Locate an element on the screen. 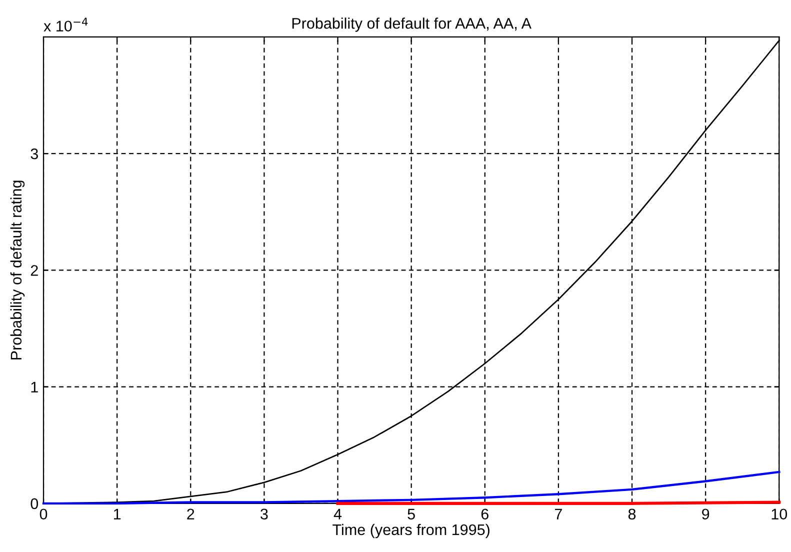  x-tick-label: 8 is located at coordinates (632, 514).